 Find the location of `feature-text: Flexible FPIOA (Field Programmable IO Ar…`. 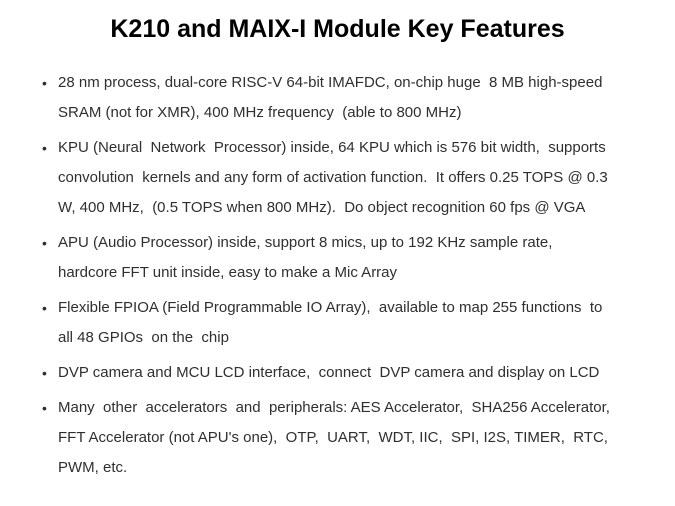

feature-text: Flexible FPIOA (Field Programmable IO Ar… is located at coordinates (330, 322).